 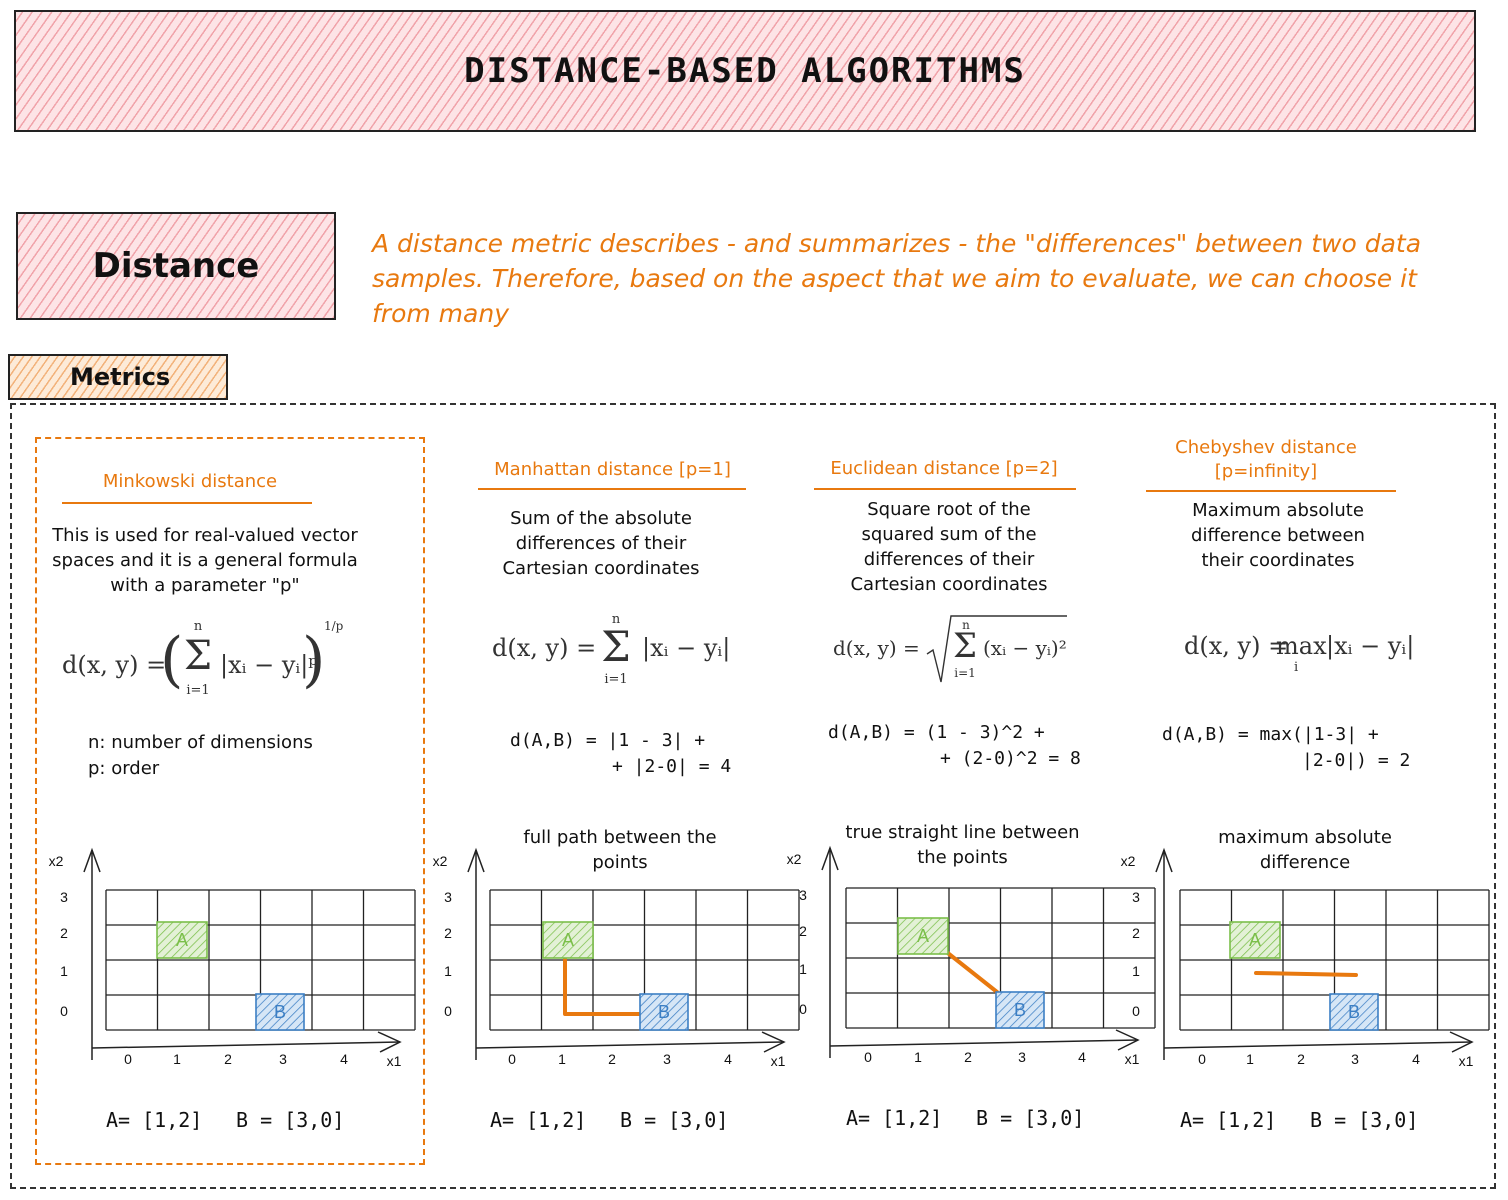 What do you see at coordinates (1305, 850) in the screenshot?
I see `chebyshev-caption: maximum absolute difference` at bounding box center [1305, 850].